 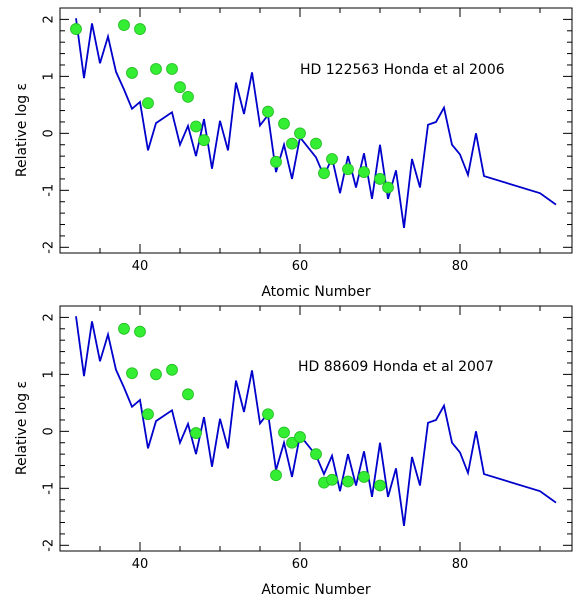 What do you see at coordinates (402, 70) in the screenshot?
I see `panel-annotation: HD 122563 Honda et al 2006` at bounding box center [402, 70].